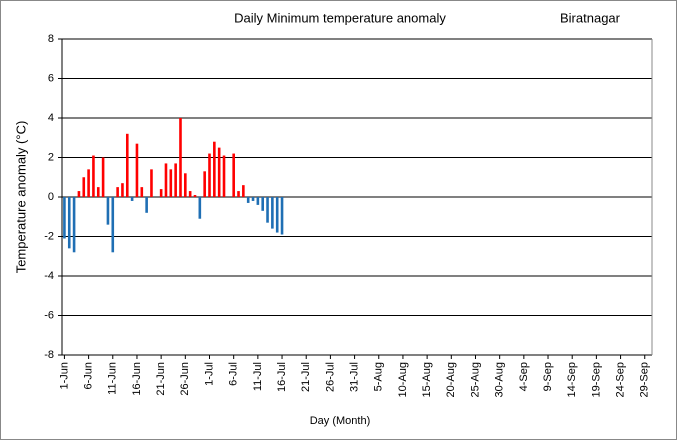 Image resolution: width=677 pixels, height=445 pixels. Describe the element at coordinates (20, 197) in the screenshot. I see `y-axis-label: Temperature anomaly (°C)` at that location.